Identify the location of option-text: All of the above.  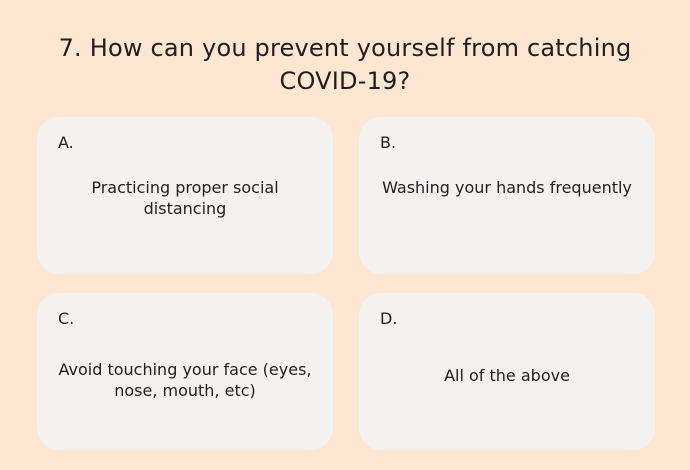
(507, 375).